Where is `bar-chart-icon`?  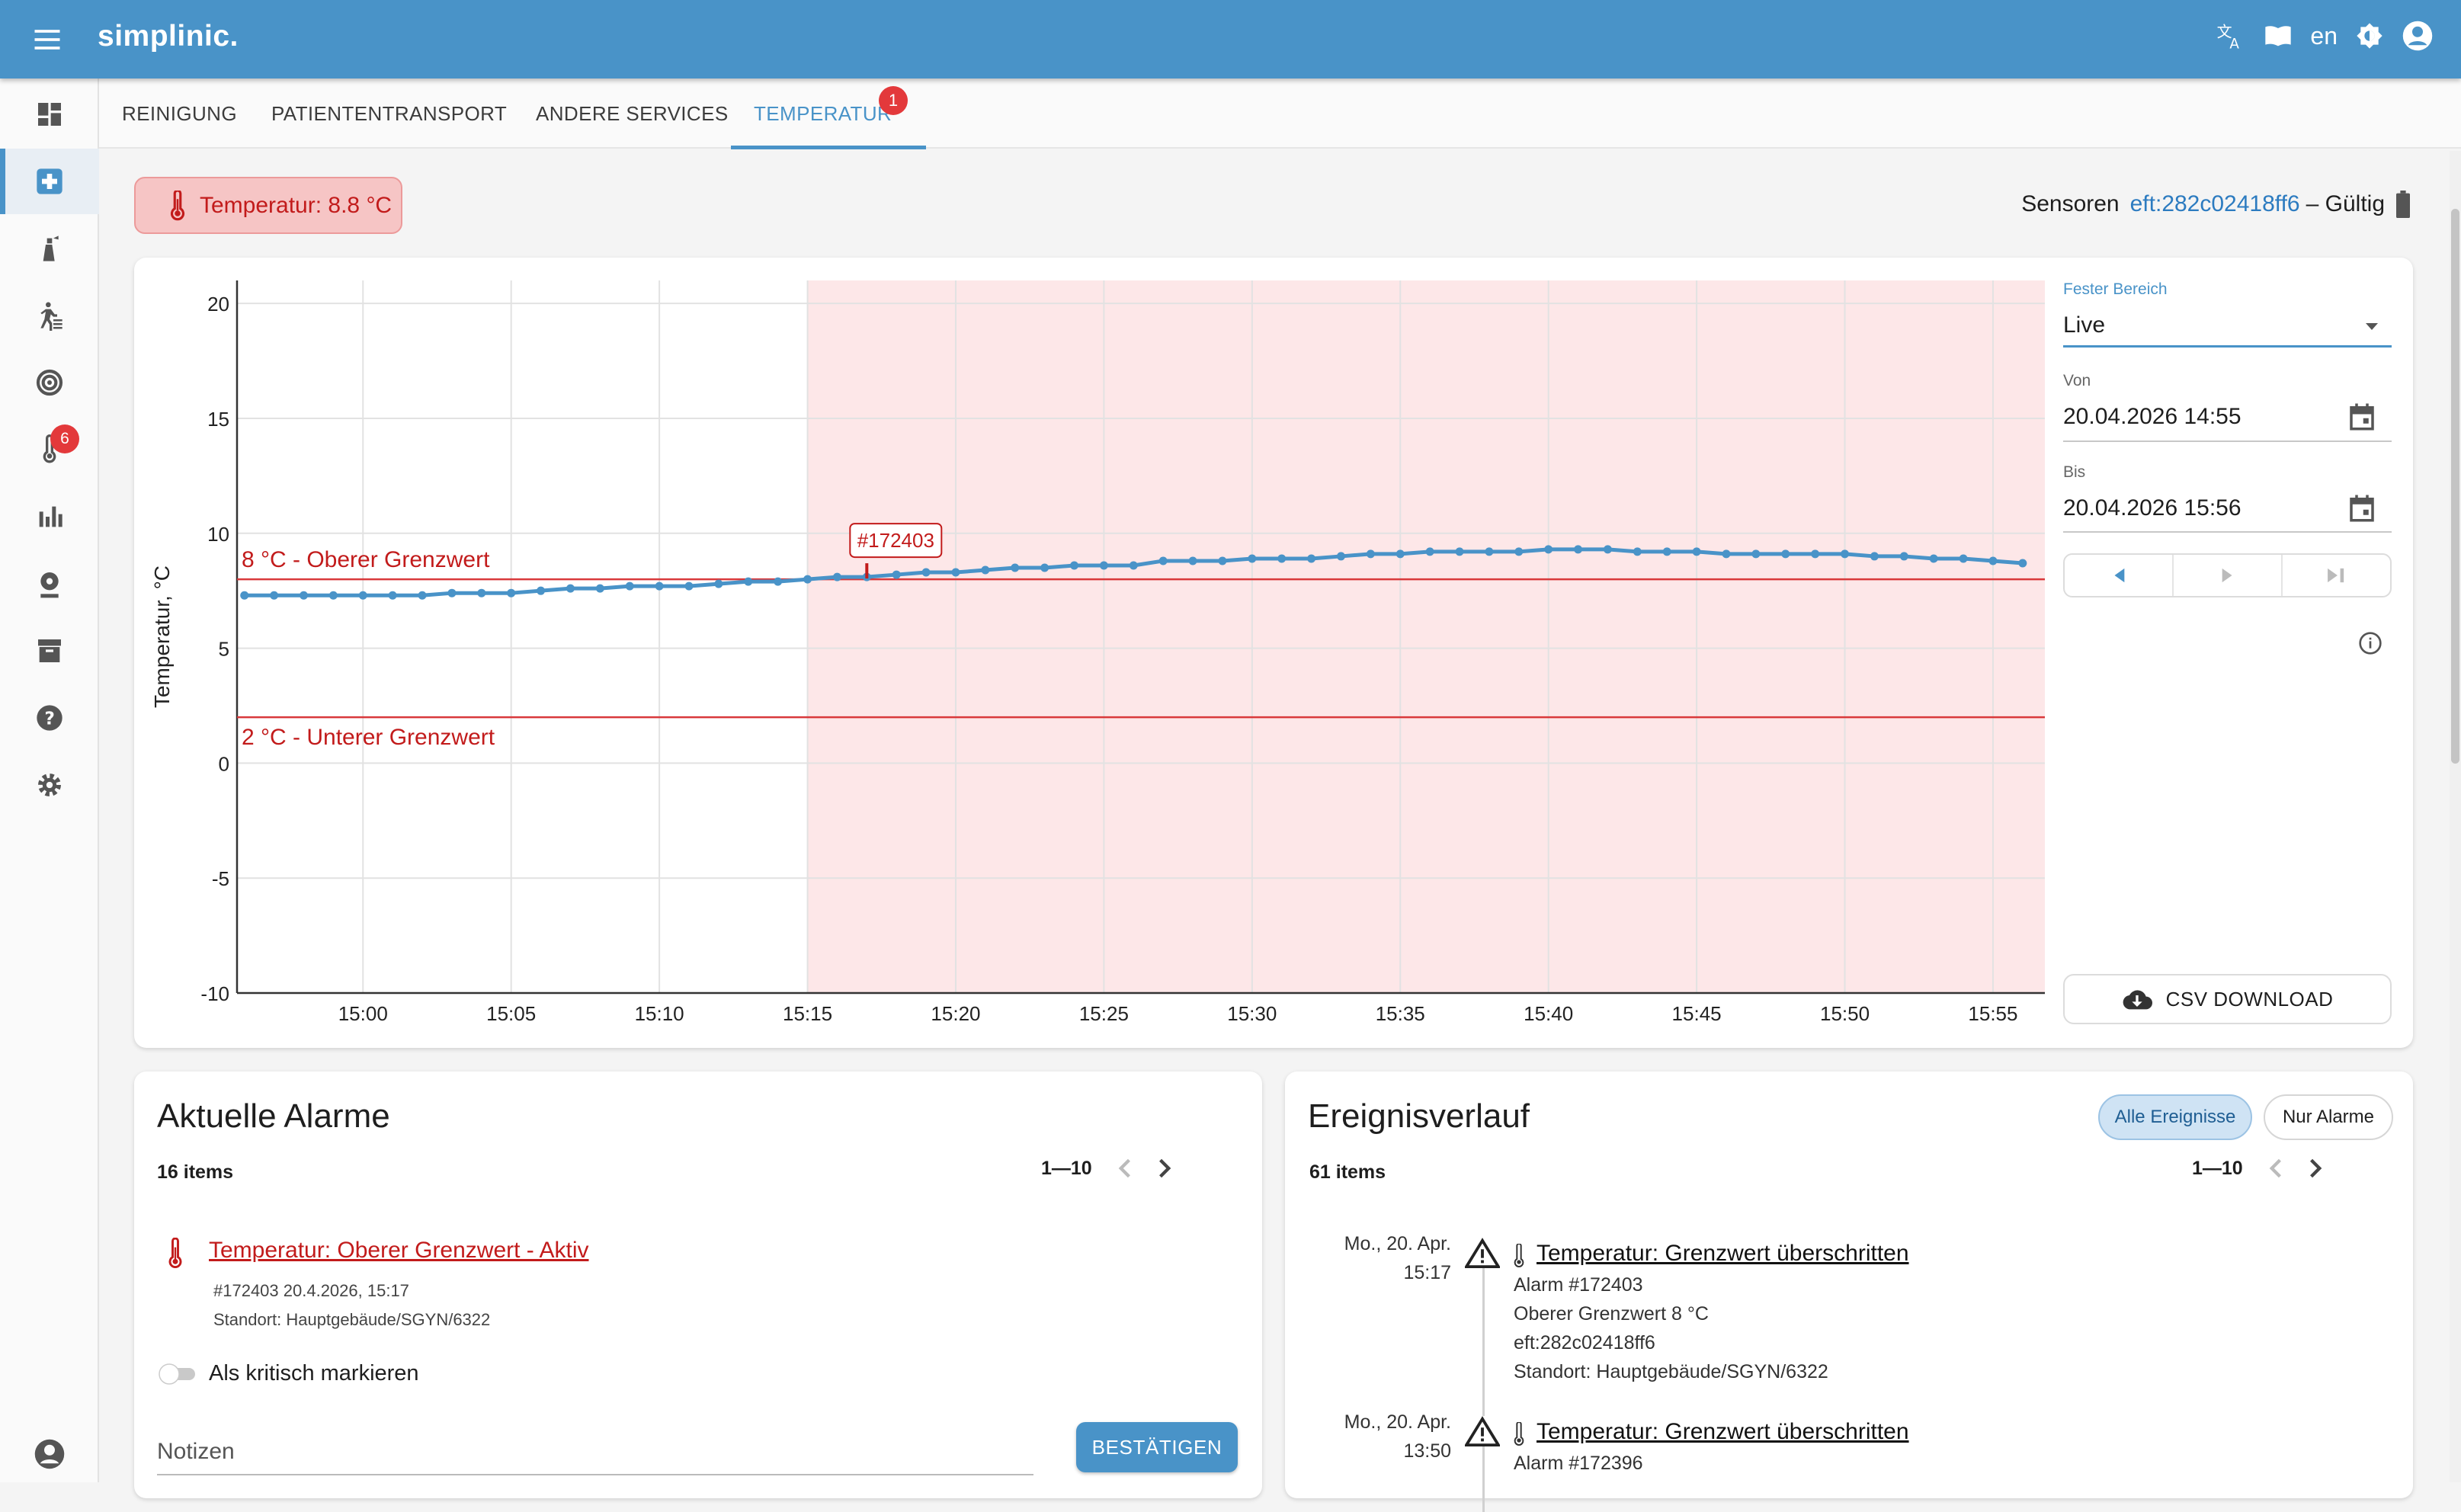 bar-chart-icon is located at coordinates (50, 516).